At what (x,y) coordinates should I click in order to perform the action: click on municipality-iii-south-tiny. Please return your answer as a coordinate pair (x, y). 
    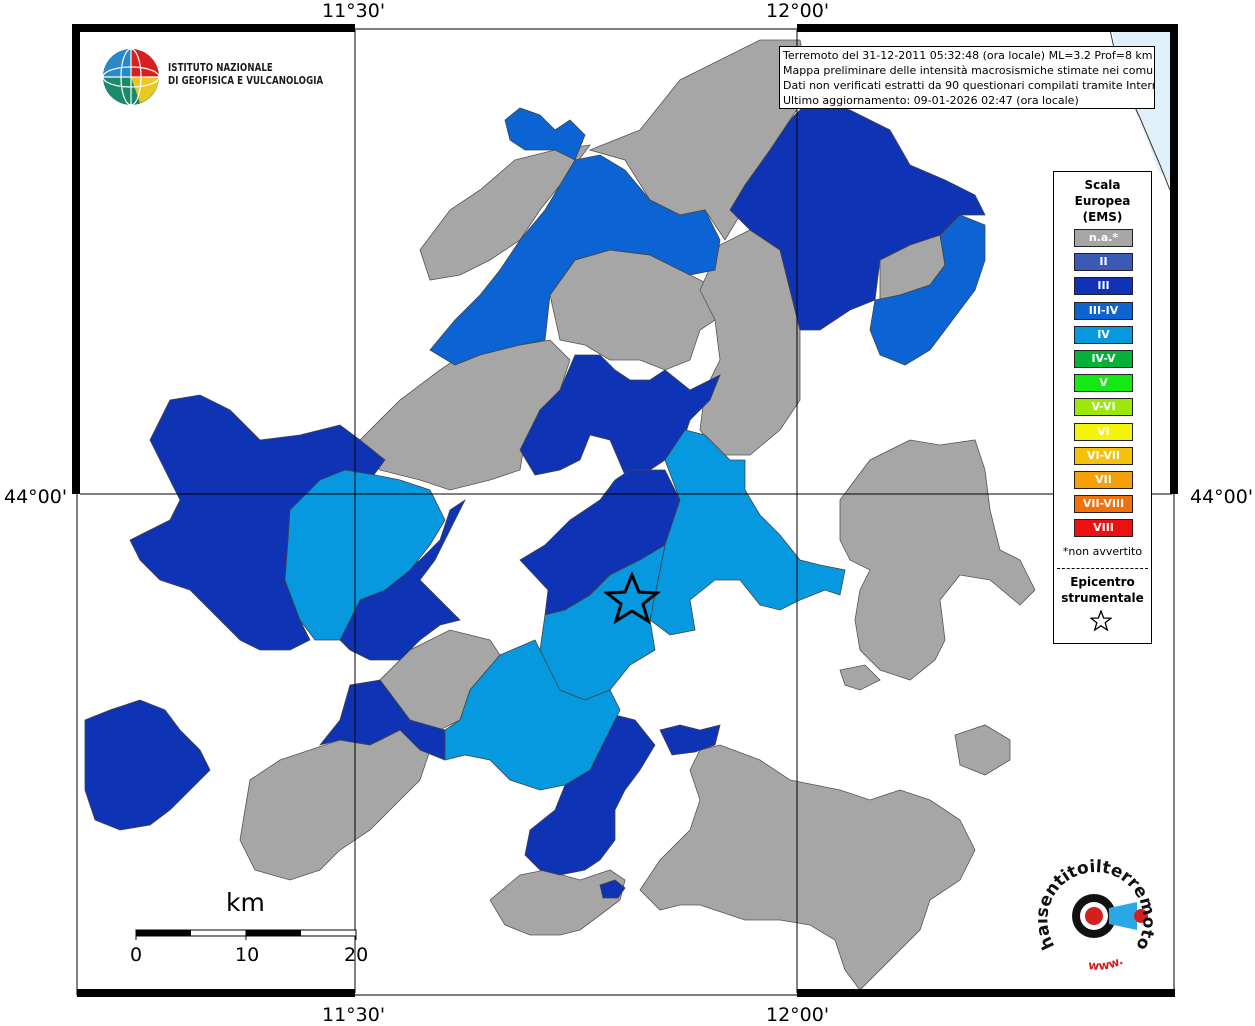
    Looking at the image, I should click on (612, 889).